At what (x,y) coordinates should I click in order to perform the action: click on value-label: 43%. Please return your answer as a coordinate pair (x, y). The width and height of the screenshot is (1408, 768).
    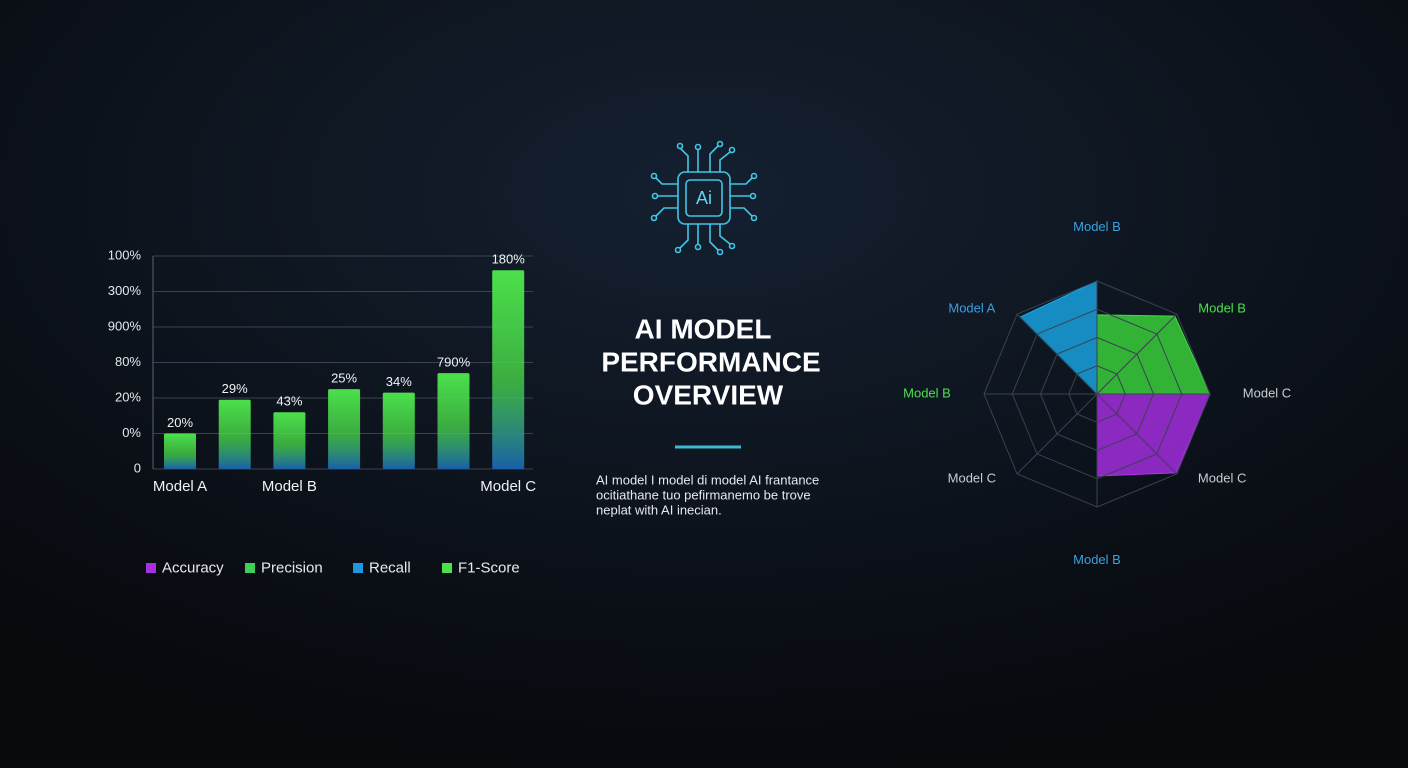
    Looking at the image, I should click on (289, 401).